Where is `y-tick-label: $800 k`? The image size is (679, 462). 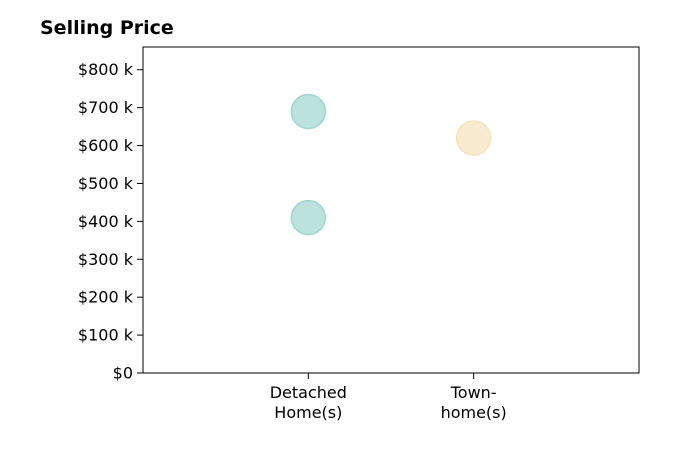 y-tick-label: $800 k is located at coordinates (106, 69).